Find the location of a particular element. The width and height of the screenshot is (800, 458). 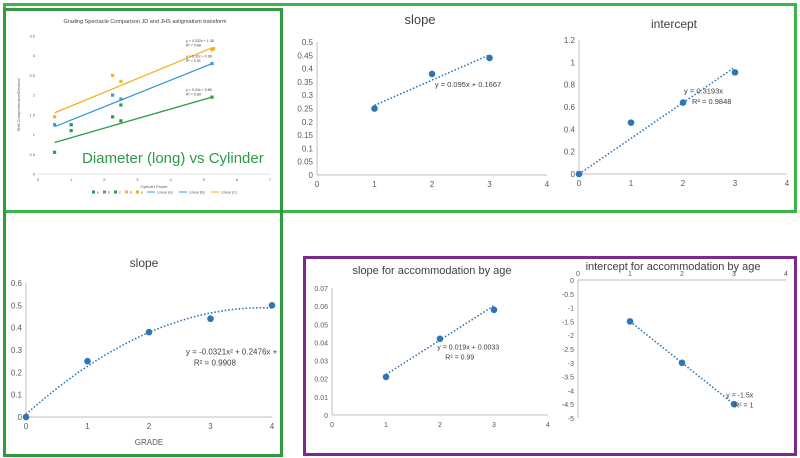

mini-x-tick-label: 6 is located at coordinates (237, 179).